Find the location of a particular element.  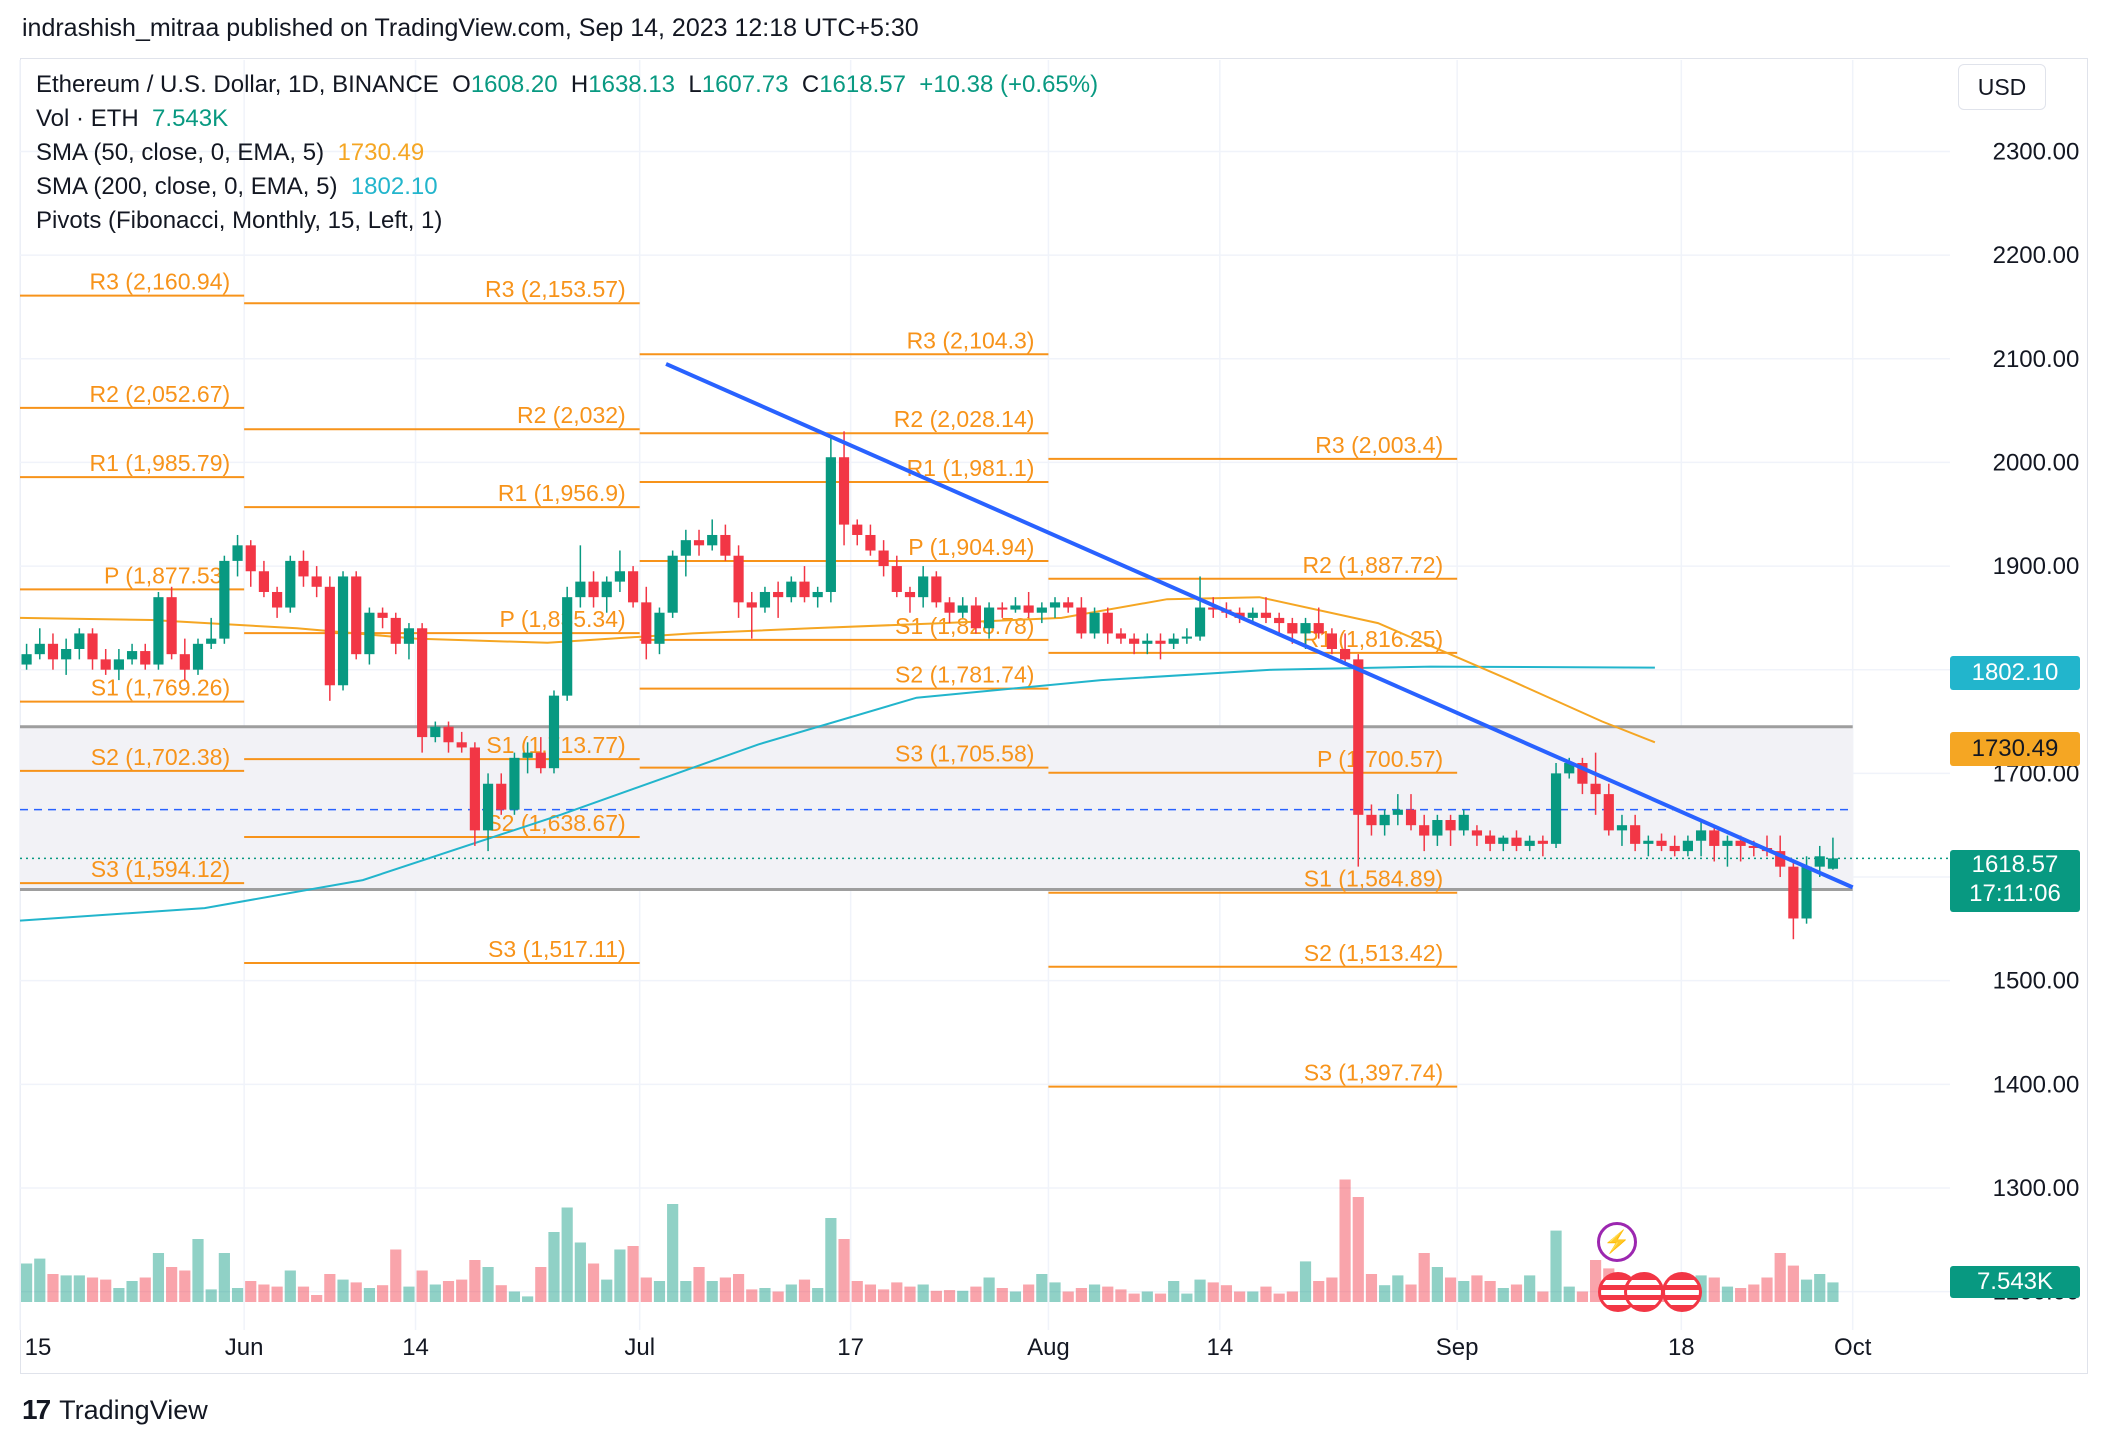

legend-symbol: Ethereum / U.S. Dollar, 1D, BINANCE is located at coordinates (237, 84).